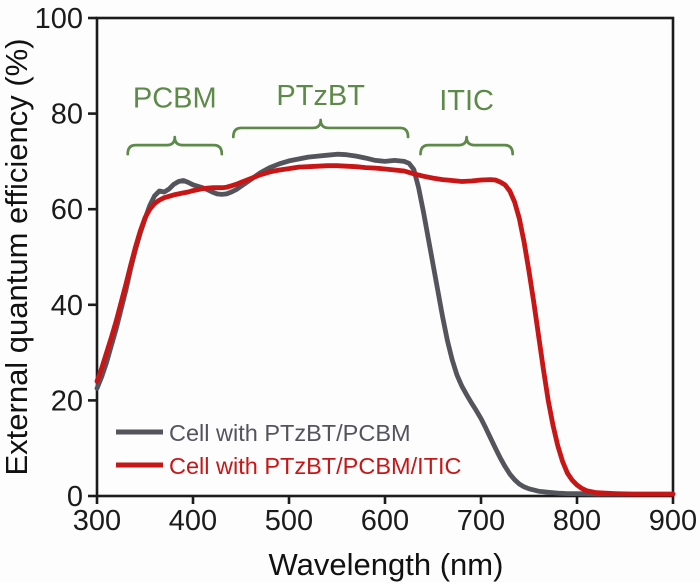 This screenshot has height=583, width=700. What do you see at coordinates (67, 210) in the screenshot?
I see `y-tick-label: 60` at bounding box center [67, 210].